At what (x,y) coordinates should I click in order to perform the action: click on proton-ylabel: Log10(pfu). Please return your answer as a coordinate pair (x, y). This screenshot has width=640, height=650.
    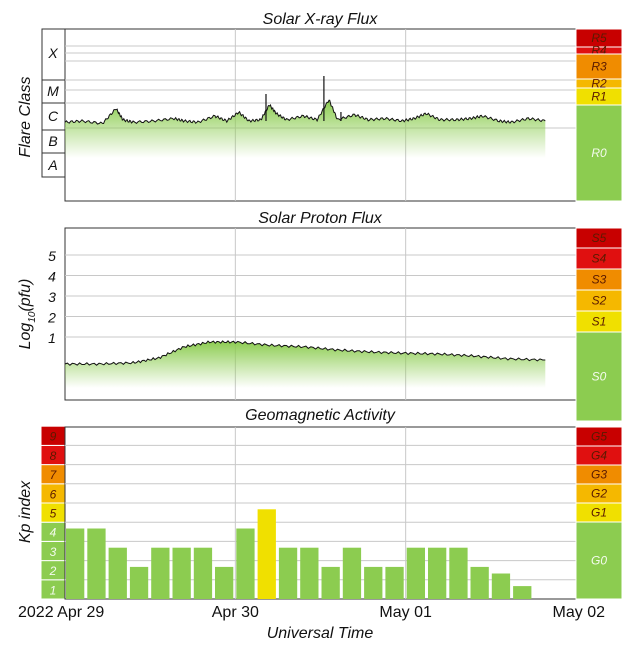
    Looking at the image, I should click on (27, 314).